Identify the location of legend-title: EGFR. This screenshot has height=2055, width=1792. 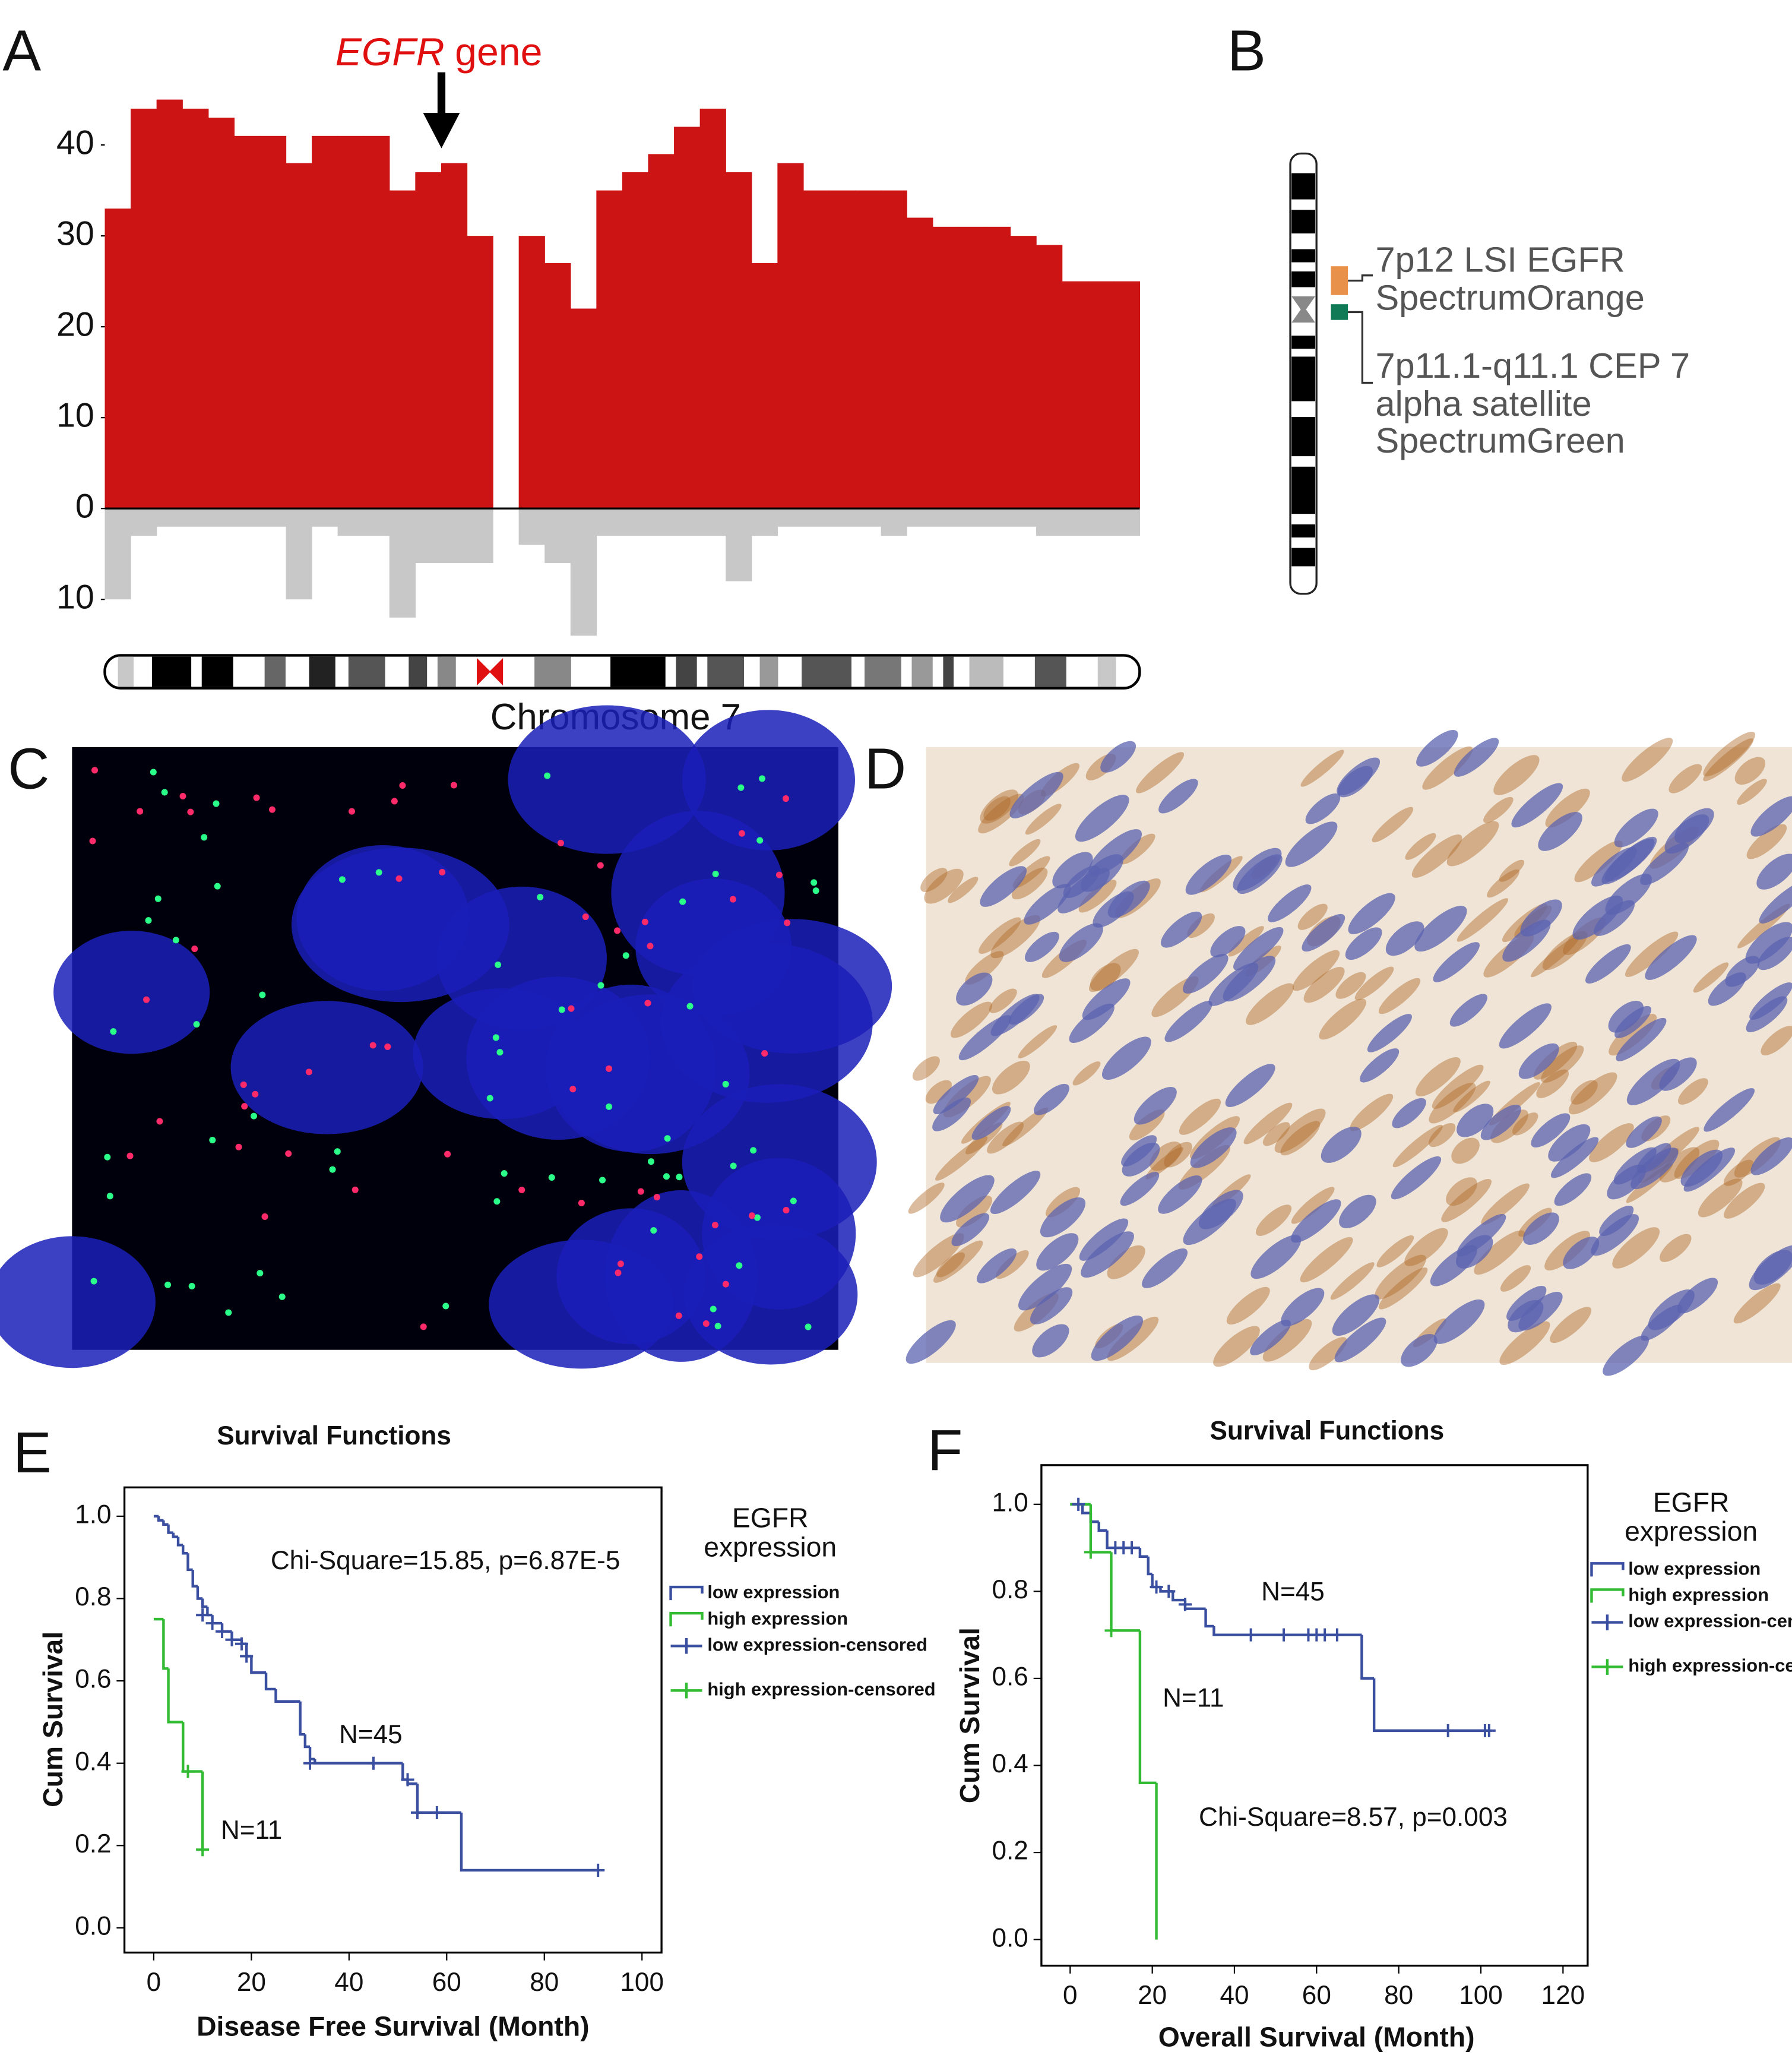
(1691, 1502).